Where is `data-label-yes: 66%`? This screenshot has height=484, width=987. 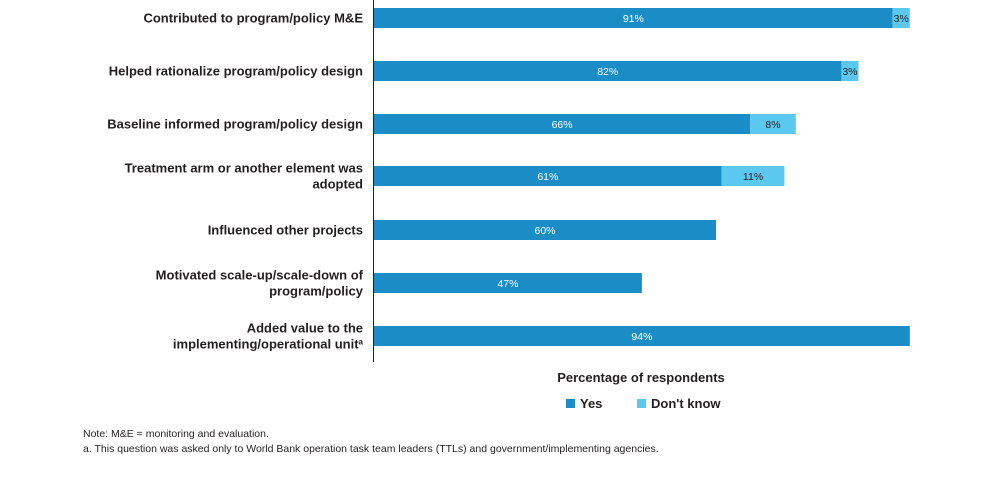 data-label-yes: 66% is located at coordinates (562, 125).